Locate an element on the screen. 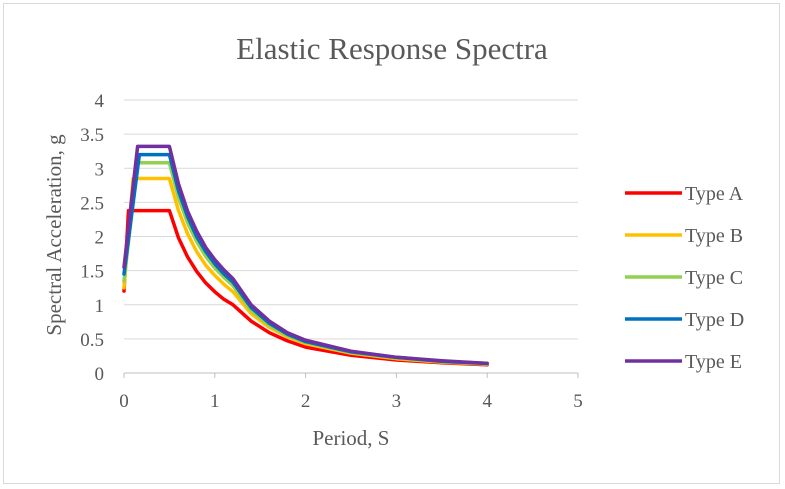 The height and width of the screenshot is (489, 785). y-tick-label: 1 is located at coordinates (100, 306).